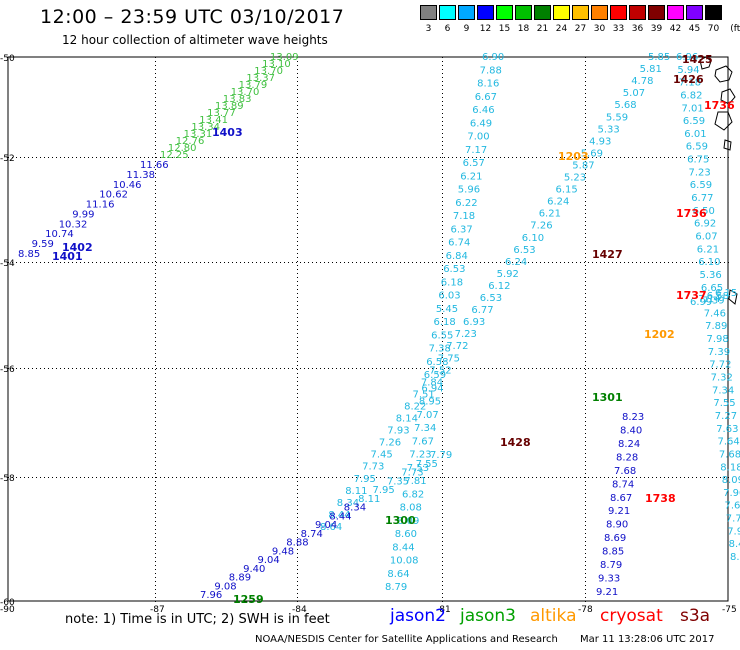  I want to click on wave-height-value: 8.11, so click(369, 499).